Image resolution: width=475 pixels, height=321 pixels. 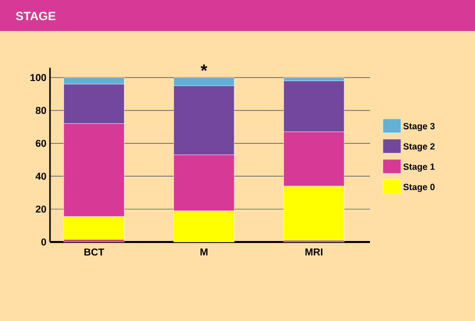 What do you see at coordinates (419, 188) in the screenshot?
I see `legend-label: Stage 0` at bounding box center [419, 188].